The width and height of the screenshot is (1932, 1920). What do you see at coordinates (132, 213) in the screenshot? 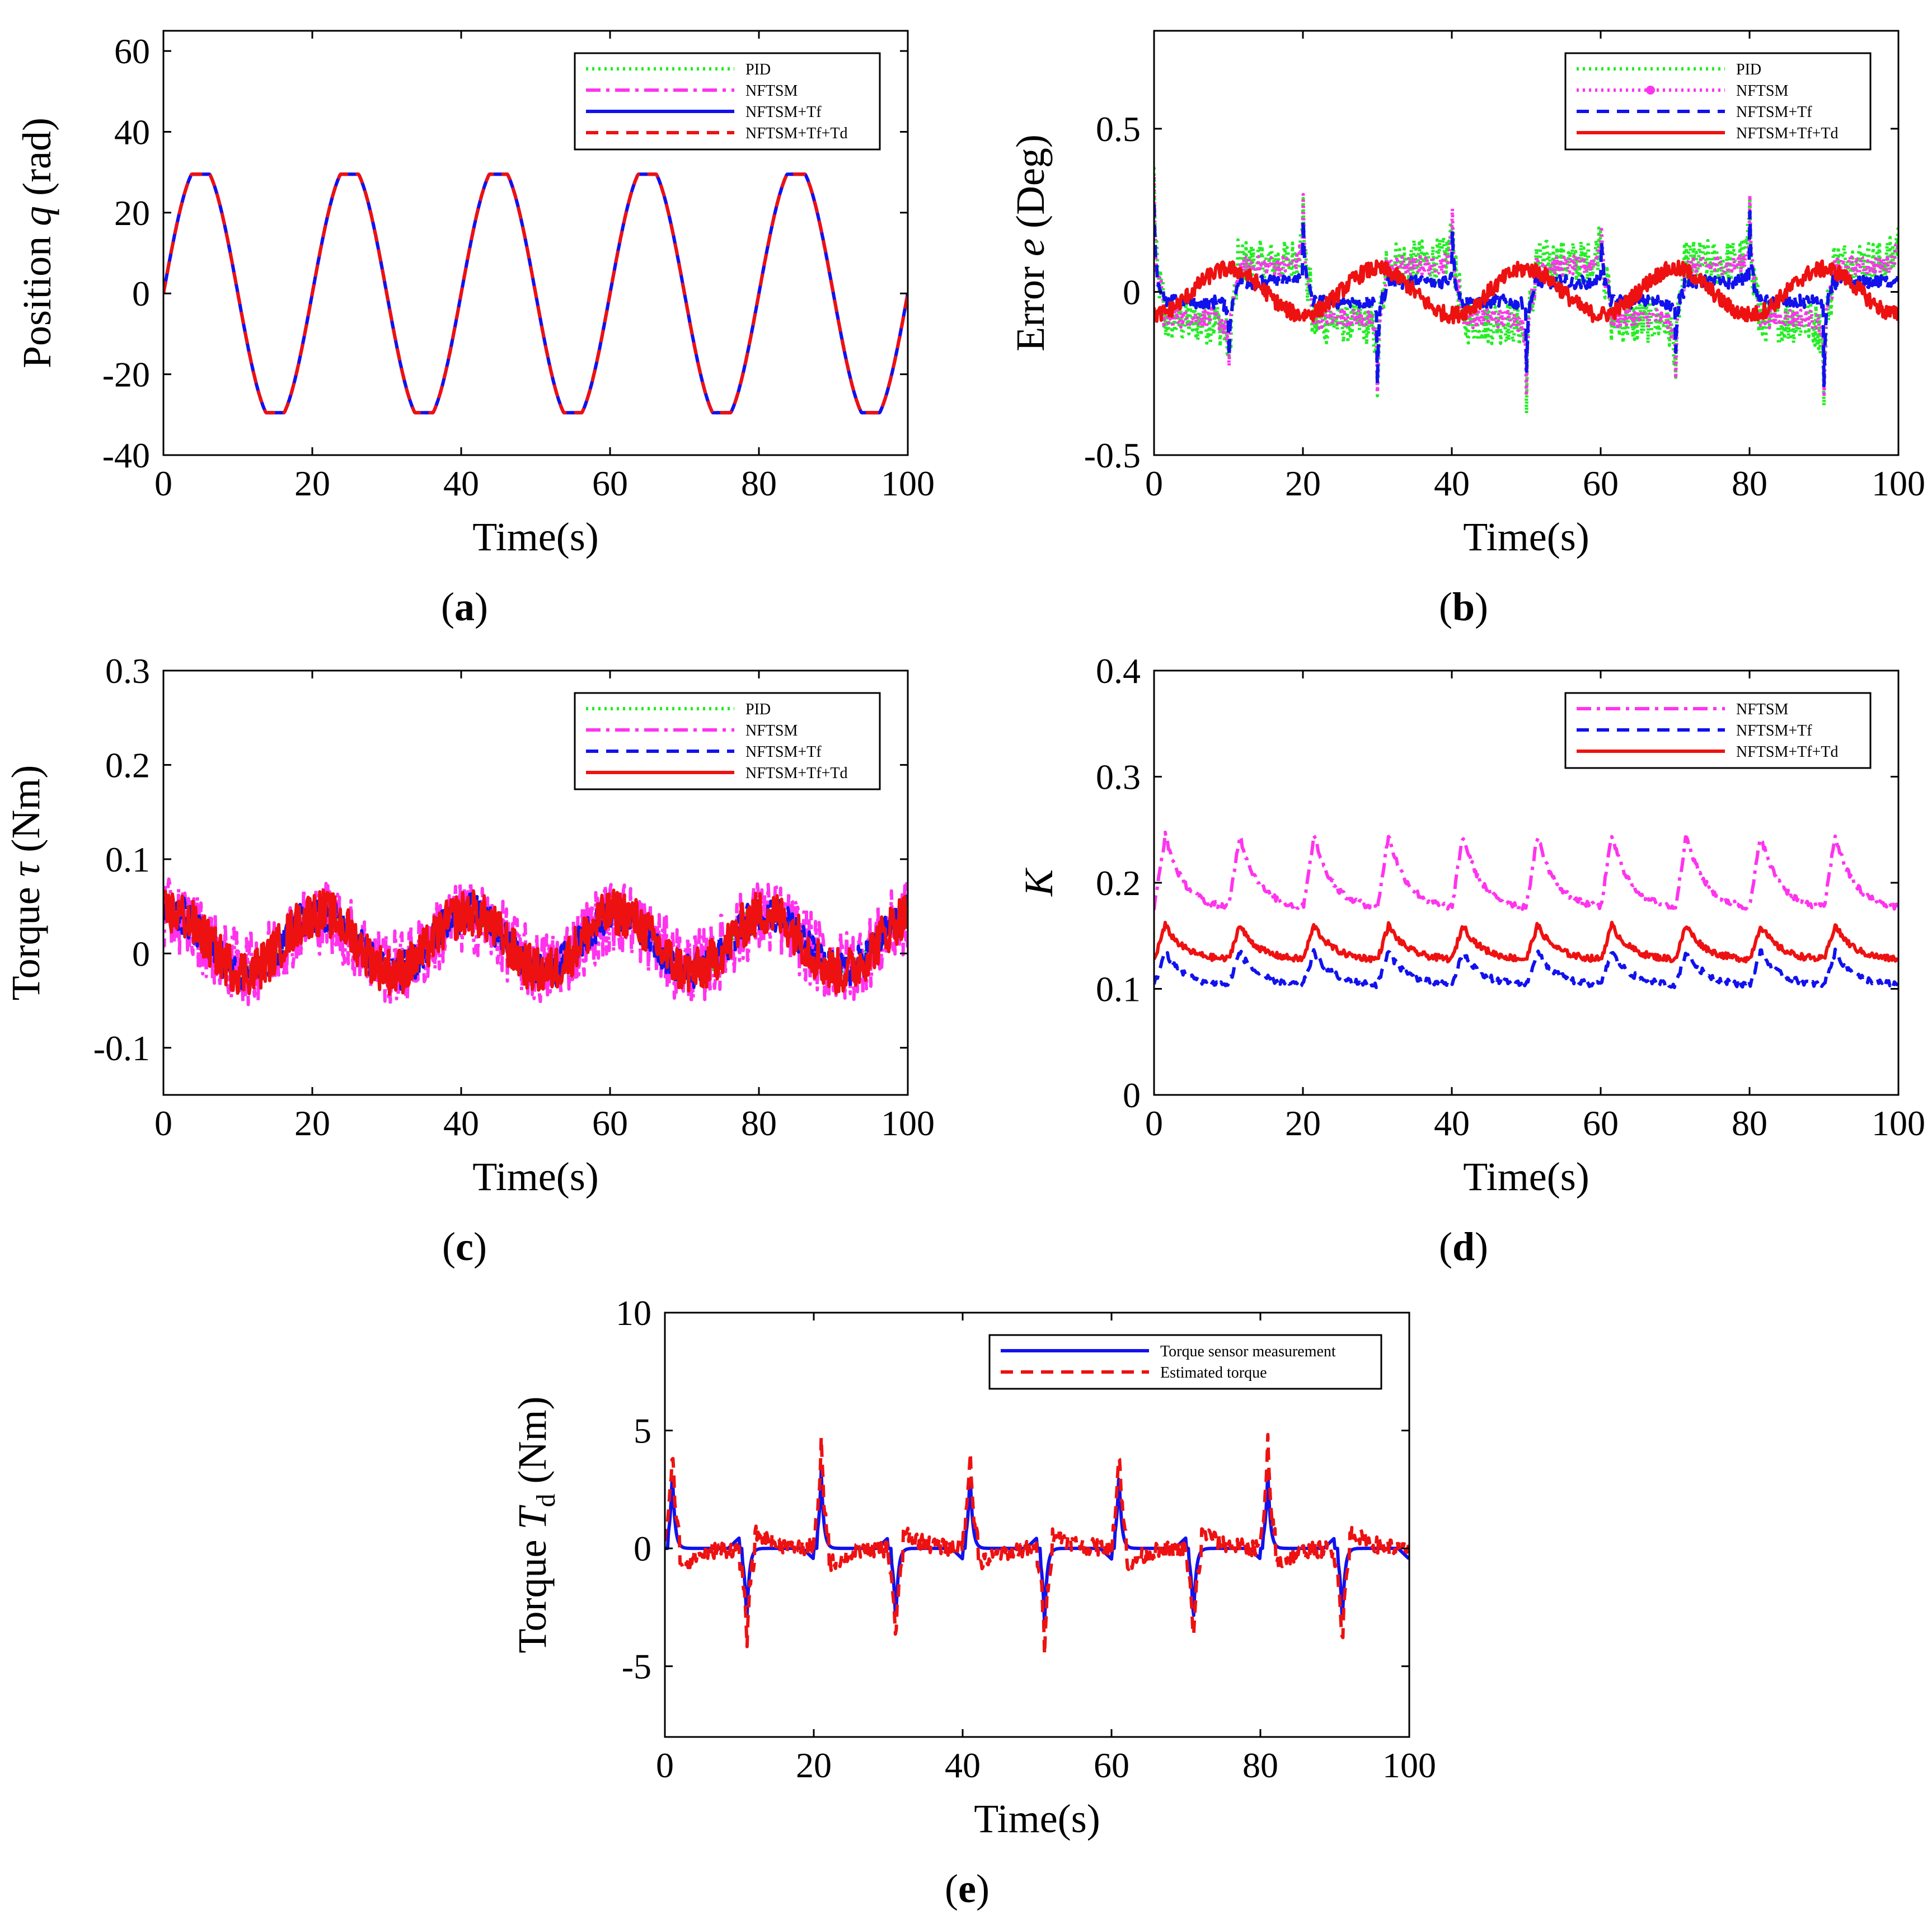
I see `y-tick-label: 20` at bounding box center [132, 213].